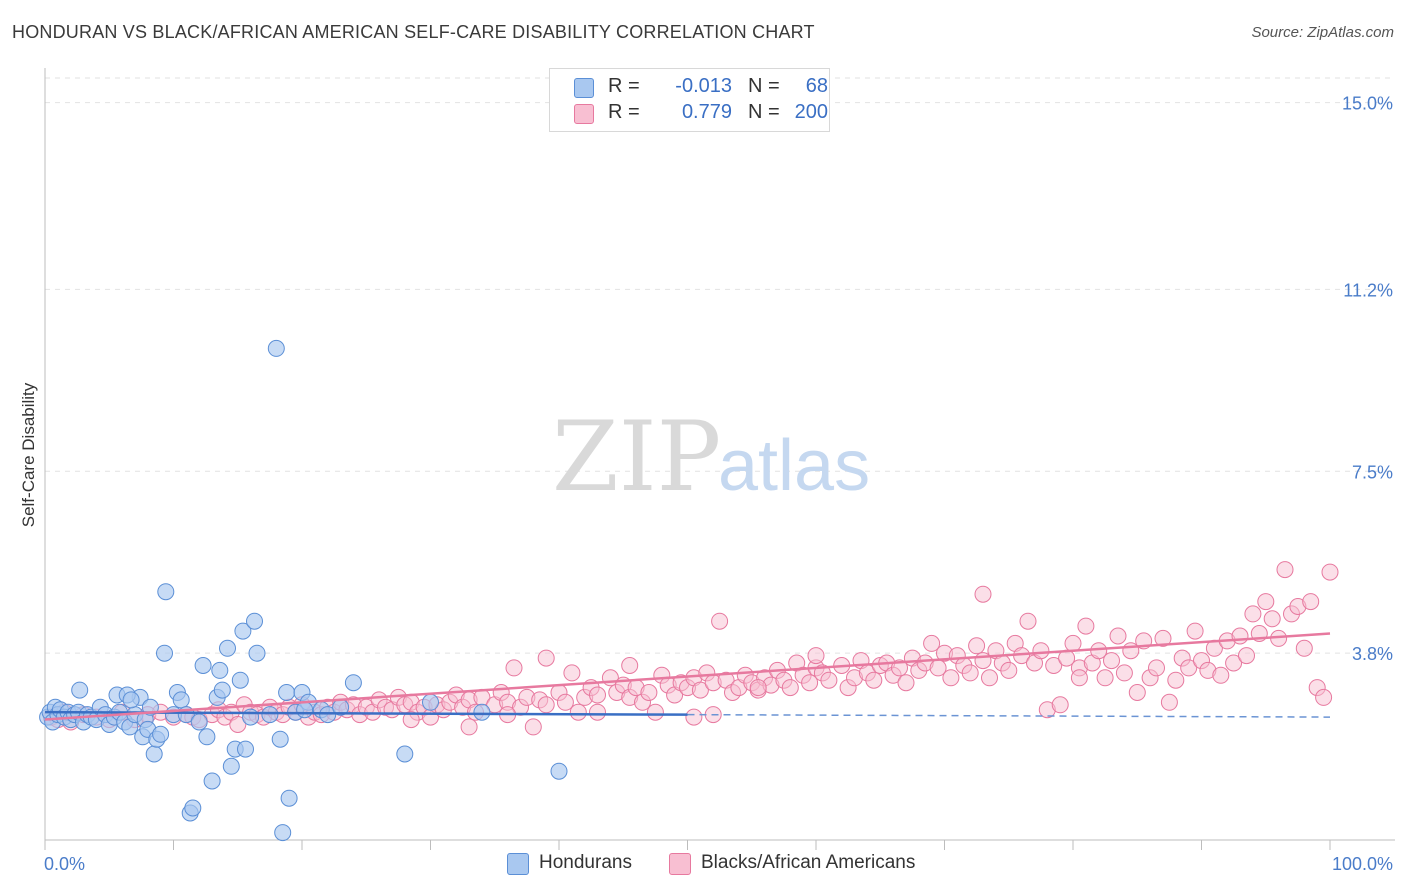 The width and height of the screenshot is (1406, 892). Describe the element at coordinates (1368, 290) in the screenshot. I see `y-tick-label: 11.2%` at that location.